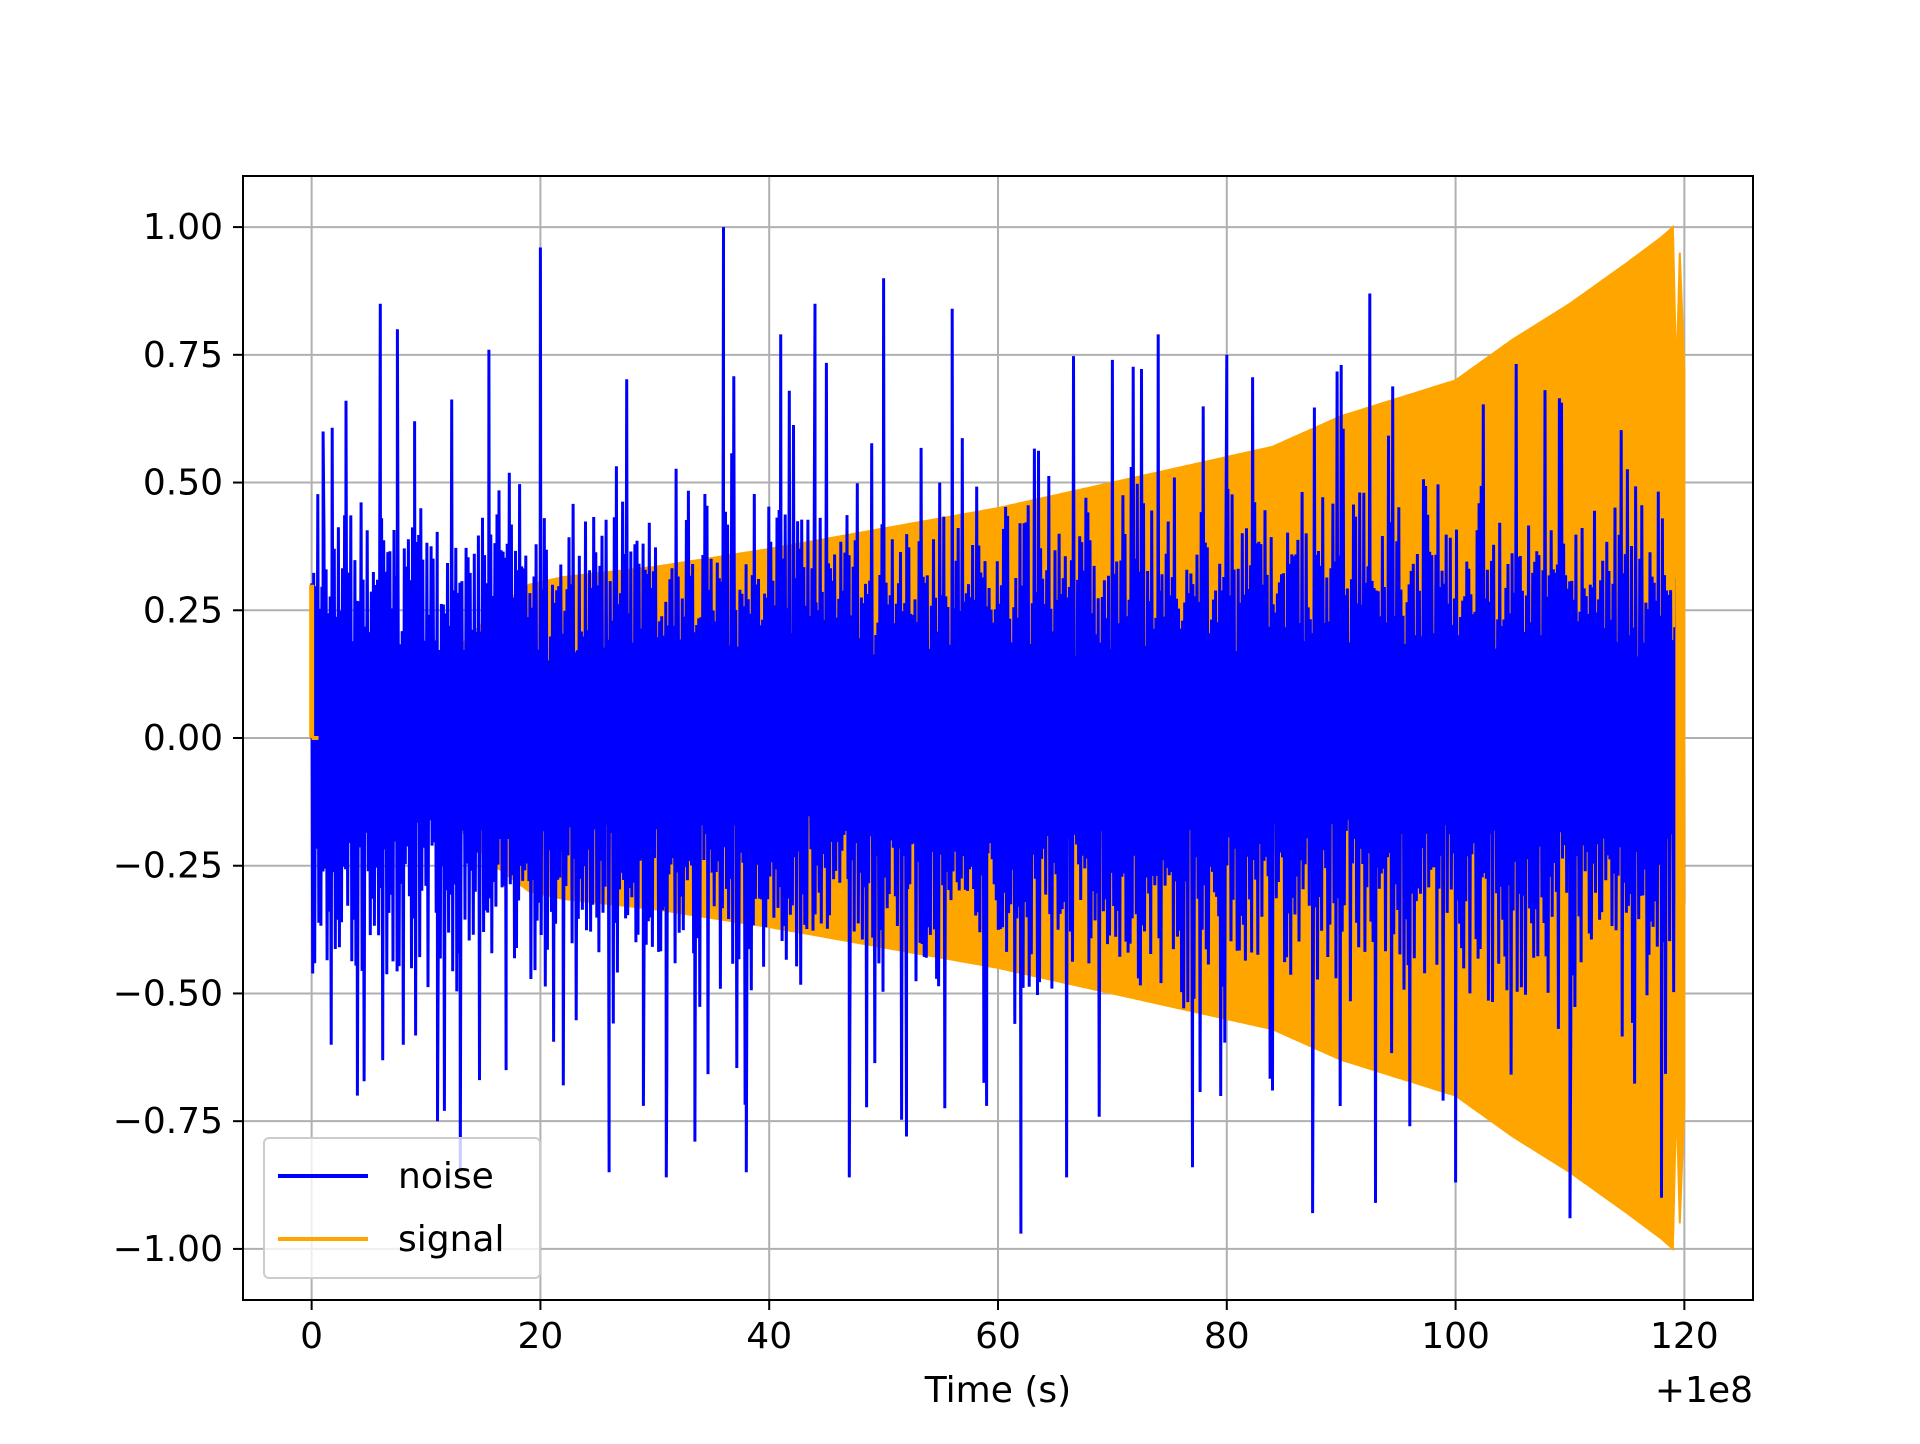 The image size is (1920, 1444). I want to click on x-tick-label: 120, so click(1684, 1336).